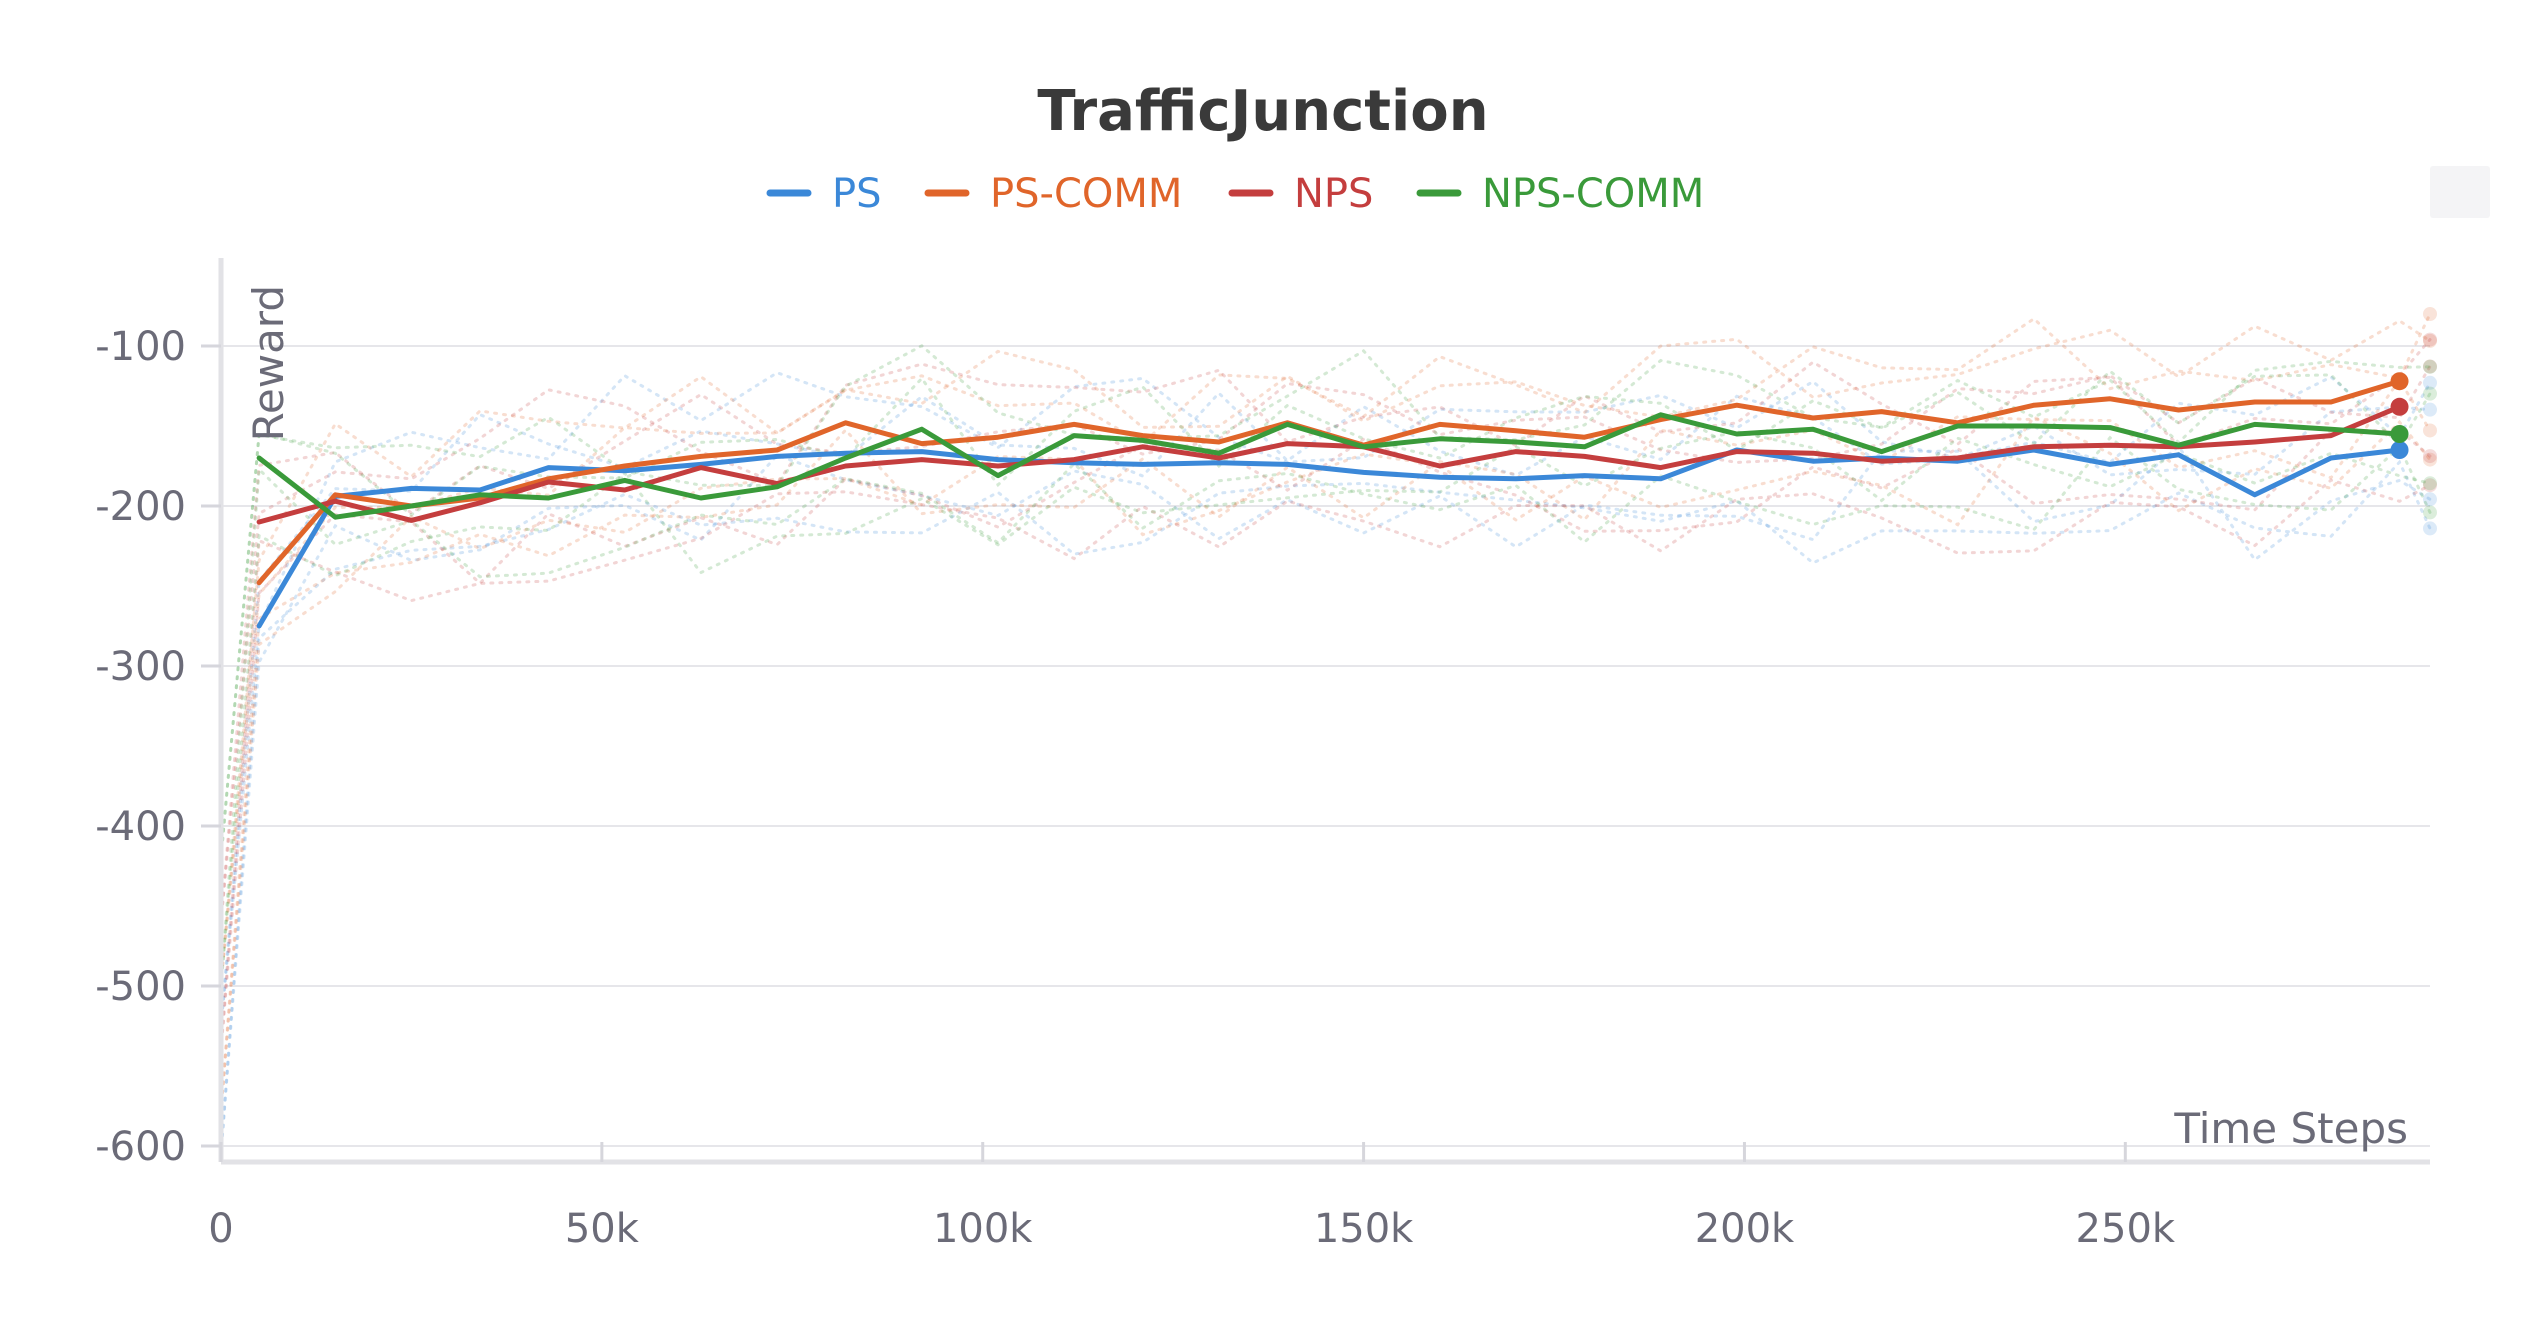  Describe the element at coordinates (1235, 194) in the screenshot. I see `legend: PS PS-COMM NPS NPS-COMM` at that location.